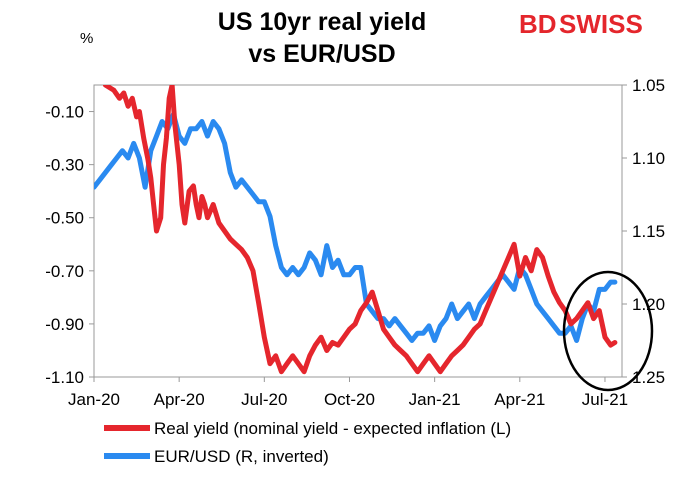 This screenshot has width=700, height=500. I want to click on chart-title-line2: vs EUR/USD, so click(321, 54).